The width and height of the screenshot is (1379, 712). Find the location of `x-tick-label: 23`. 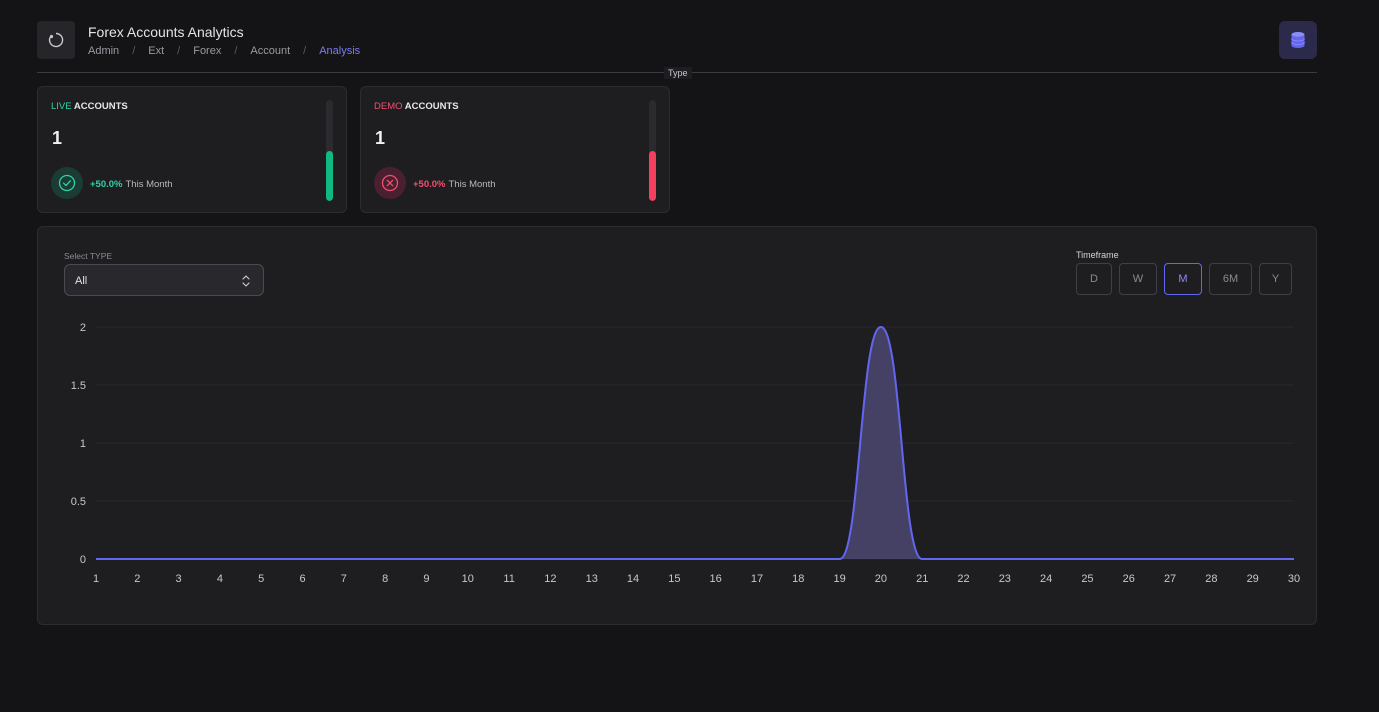

x-tick-label: 23 is located at coordinates (1005, 579).